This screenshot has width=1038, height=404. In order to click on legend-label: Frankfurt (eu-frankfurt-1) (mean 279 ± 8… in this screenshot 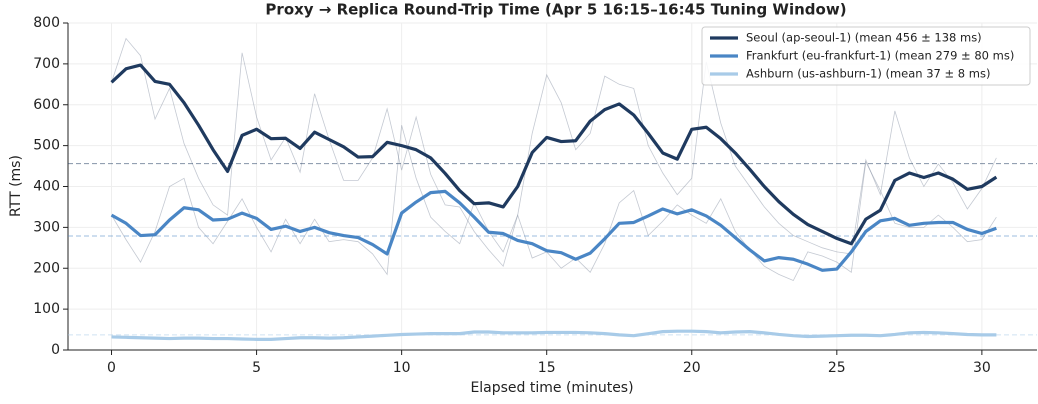, I will do `click(880, 56)`.